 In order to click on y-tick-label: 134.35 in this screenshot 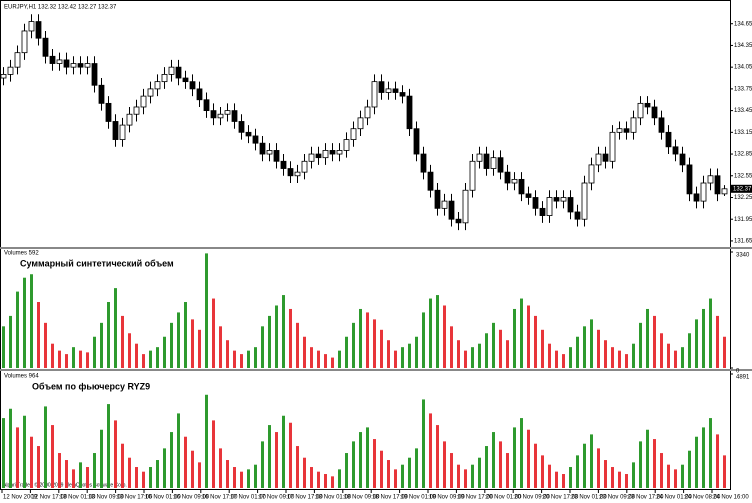, I will do `click(743, 46)`.